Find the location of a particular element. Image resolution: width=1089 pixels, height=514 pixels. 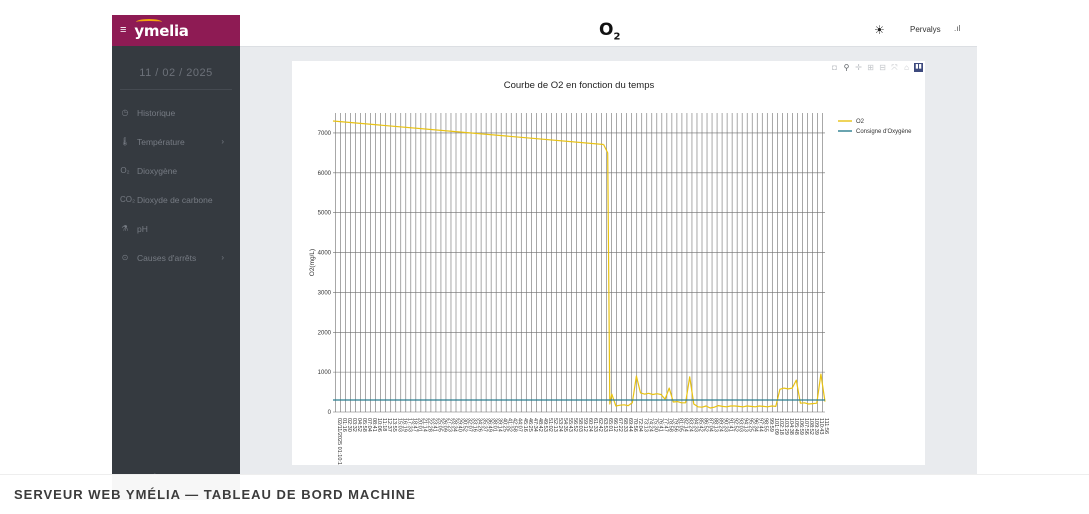

sidebar-item-causes-d-arr-ts: ⊙ Causes d'arrêts › is located at coordinates (176, 257).